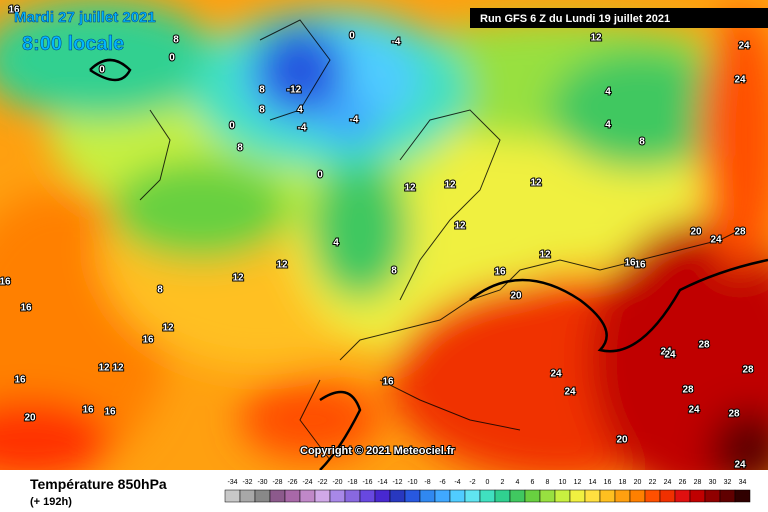 This screenshot has height=512, width=768. What do you see at coordinates (294, 90) in the screenshot?
I see `contour-label: -12` at bounding box center [294, 90].